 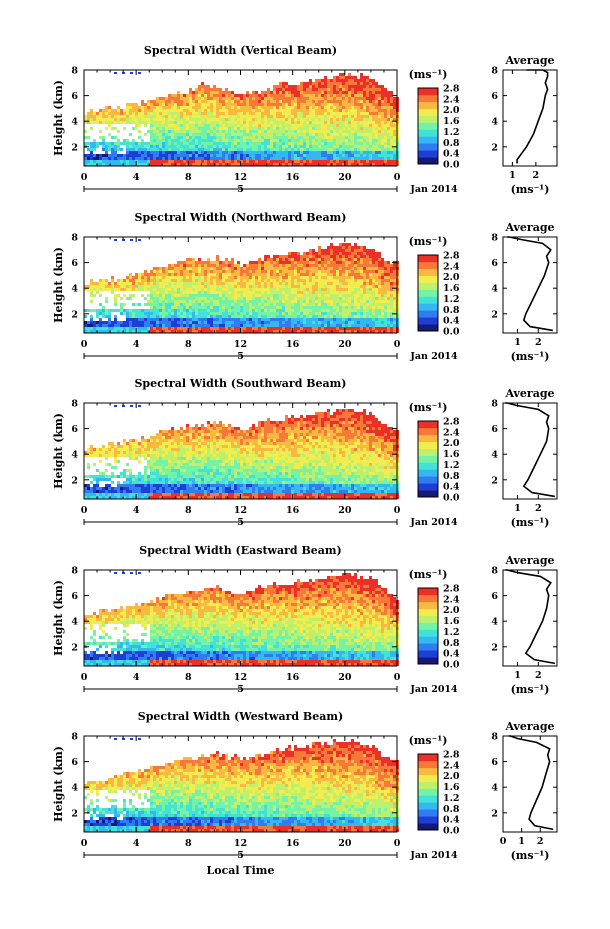 I want to click on panel-title: Spectral Width (Vertical Beam), so click(x=240, y=50).